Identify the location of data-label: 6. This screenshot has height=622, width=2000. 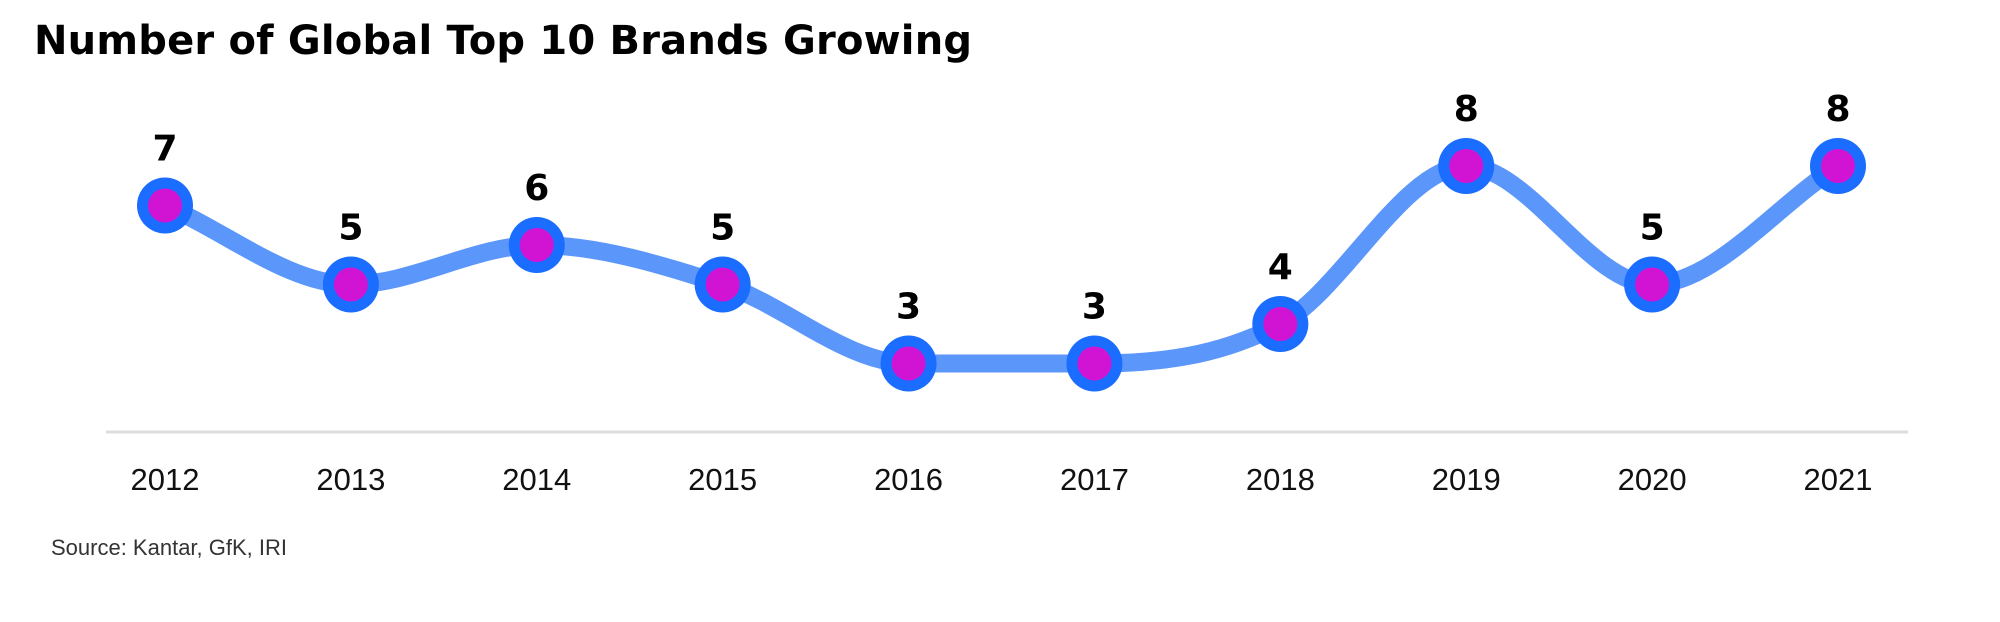
(536, 188).